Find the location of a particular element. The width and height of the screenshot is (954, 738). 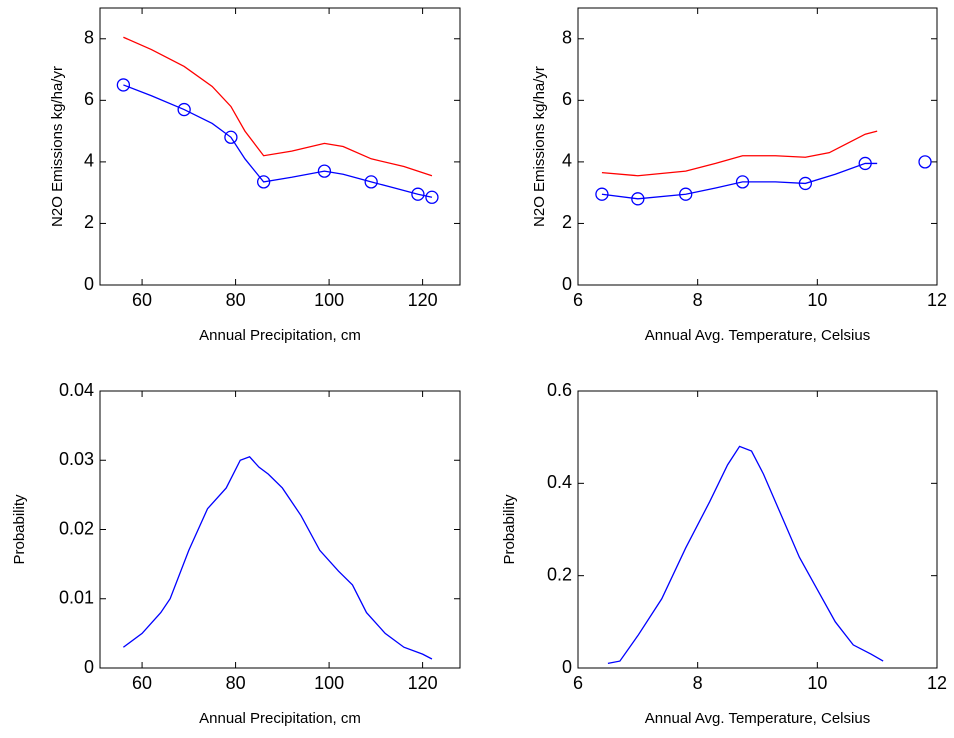

y-tick-label: 0.01 is located at coordinates (76, 598).